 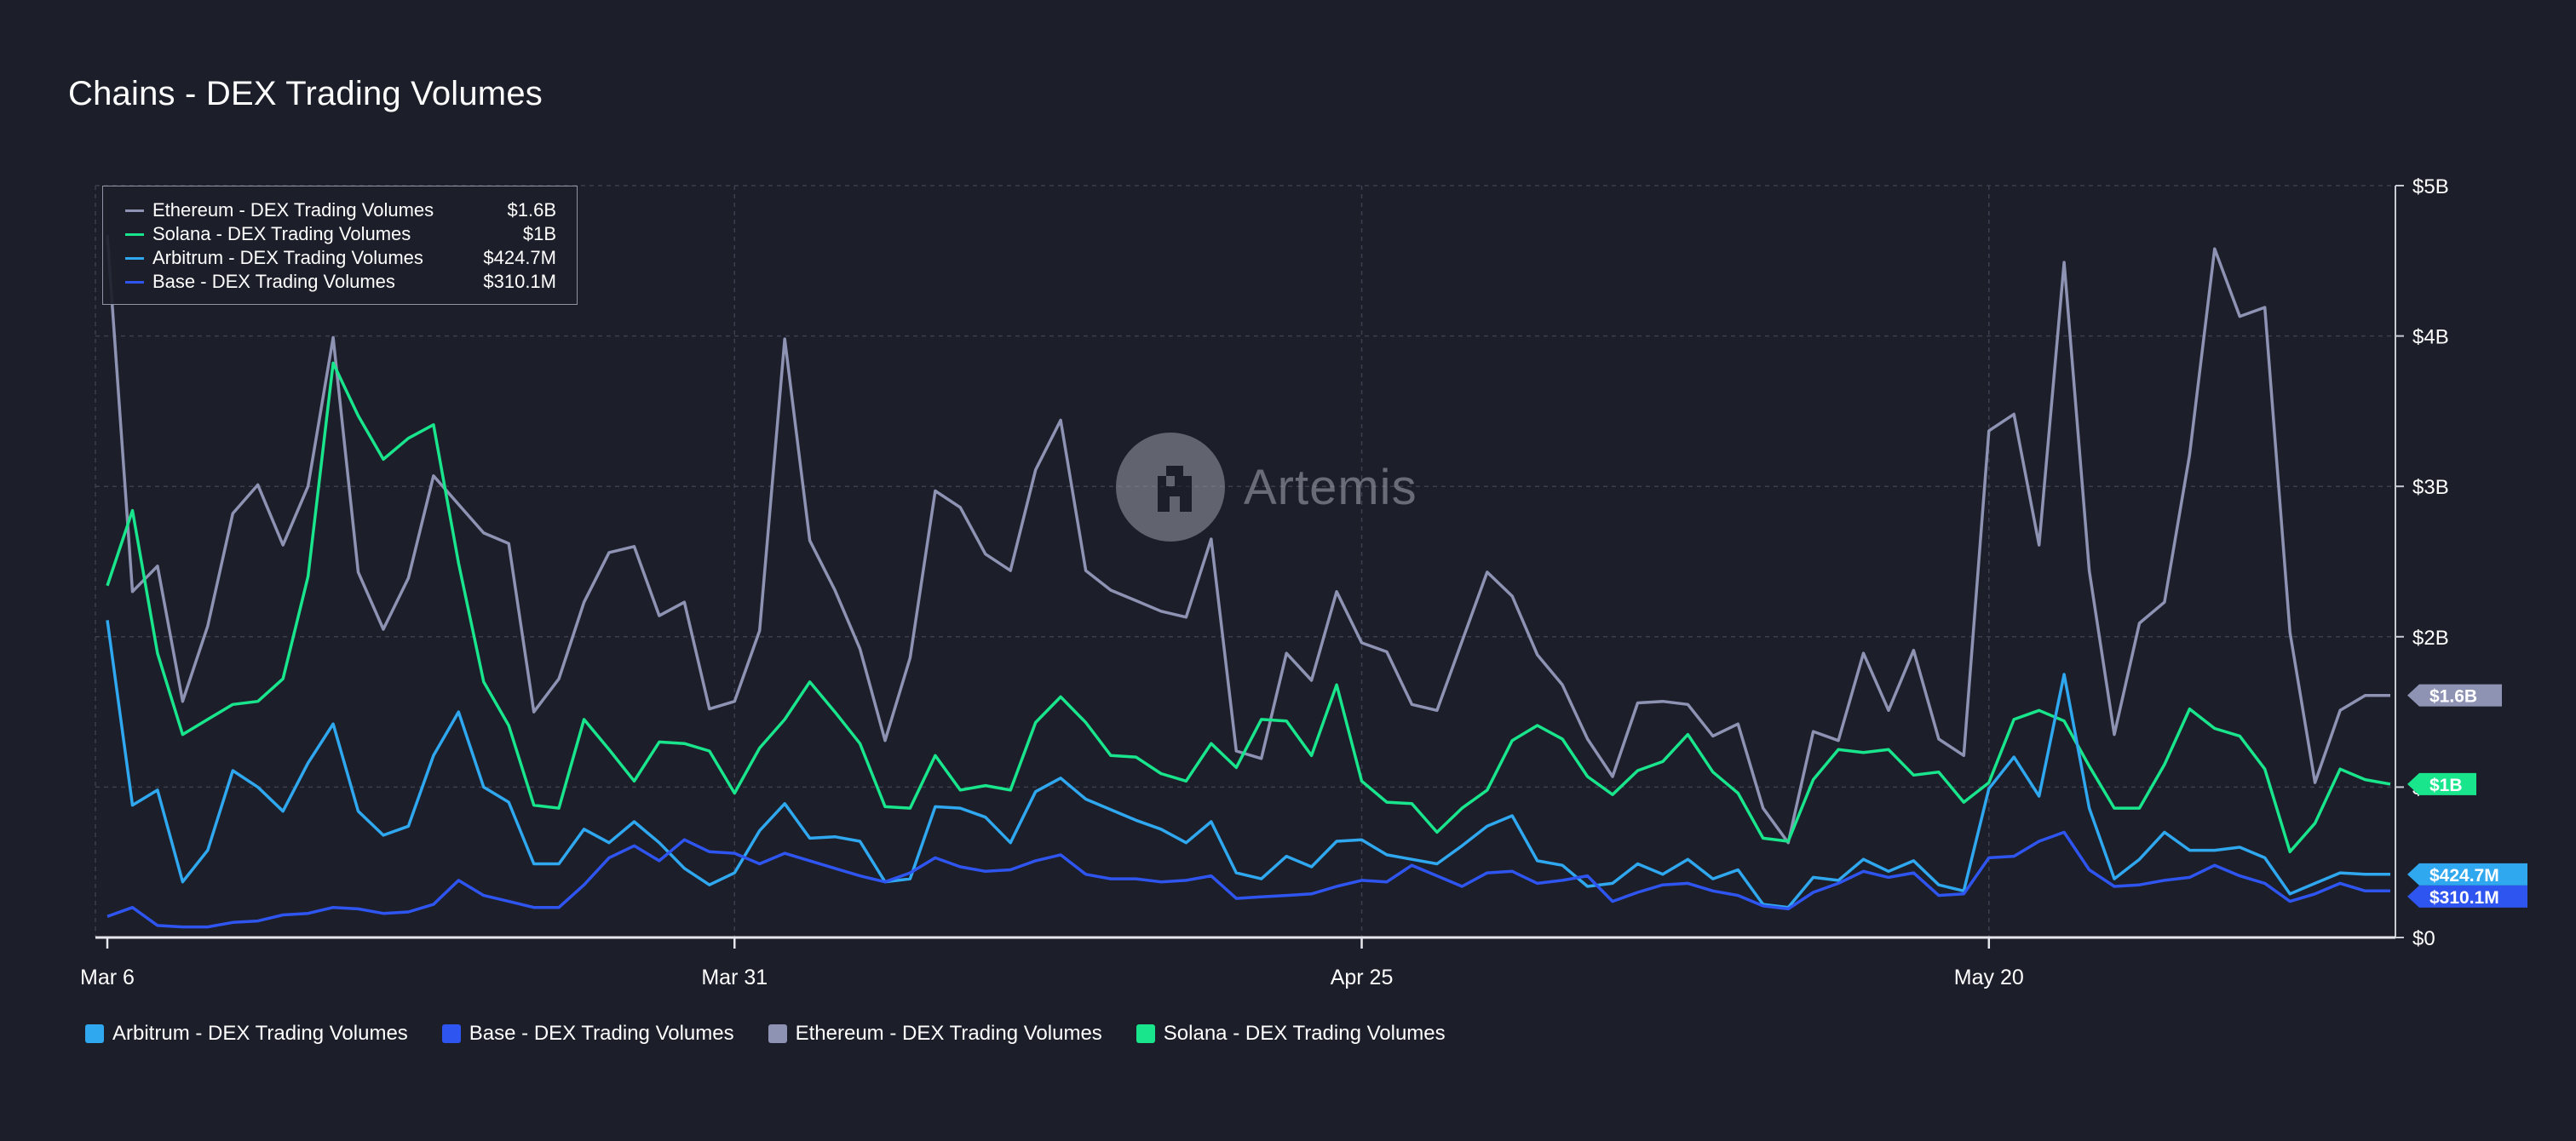 What do you see at coordinates (2467, 796) in the screenshot?
I see `end-labels: $1.6B $1B $424.7M$310.1M` at bounding box center [2467, 796].